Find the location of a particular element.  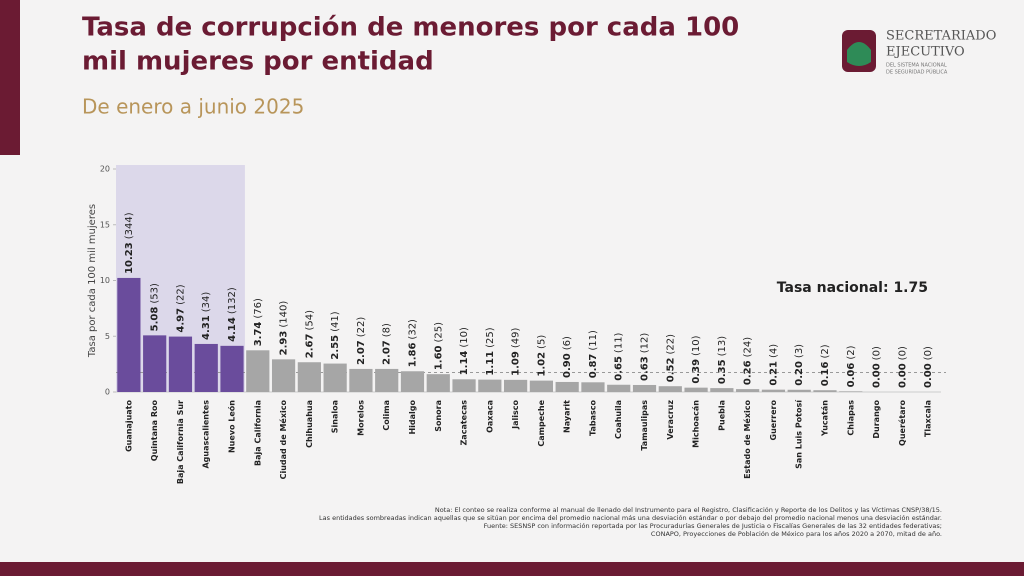

x-tick-label: Nayarit is located at coordinates (567, 416).